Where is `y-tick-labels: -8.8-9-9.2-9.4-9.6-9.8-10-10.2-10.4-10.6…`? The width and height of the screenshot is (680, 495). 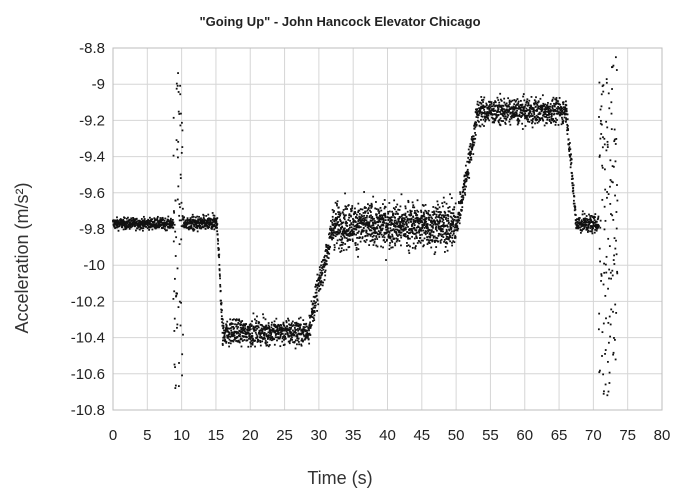
y-tick-labels: -8.8-9-9.2-9.4-9.6-9.8-10-10.2-10.4-10.6… is located at coordinates (88, 229).